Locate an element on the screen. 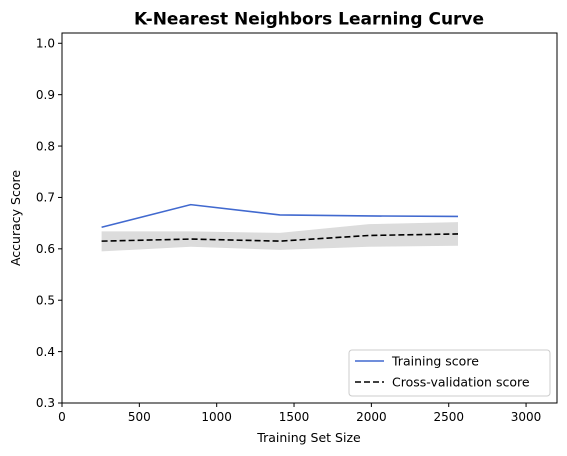 This screenshot has height=456, width=567. x-axis-ticks: 0 500 1000 1500 2000 2500 3000 is located at coordinates (299, 413).